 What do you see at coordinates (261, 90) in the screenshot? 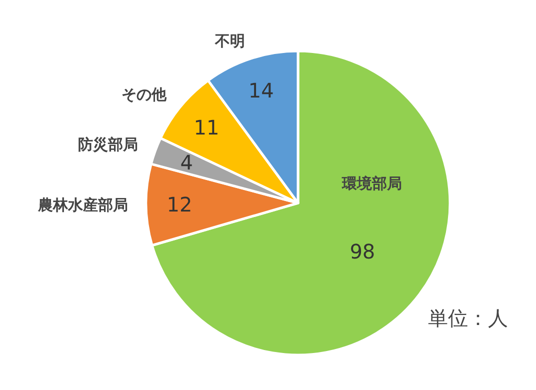
I see `data-label: 14` at bounding box center [261, 90].